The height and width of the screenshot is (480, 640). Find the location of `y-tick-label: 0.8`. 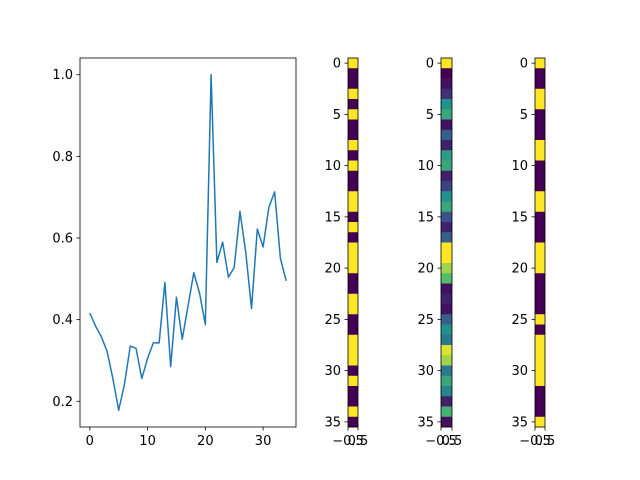

y-tick-label: 0.8 is located at coordinates (62, 157).